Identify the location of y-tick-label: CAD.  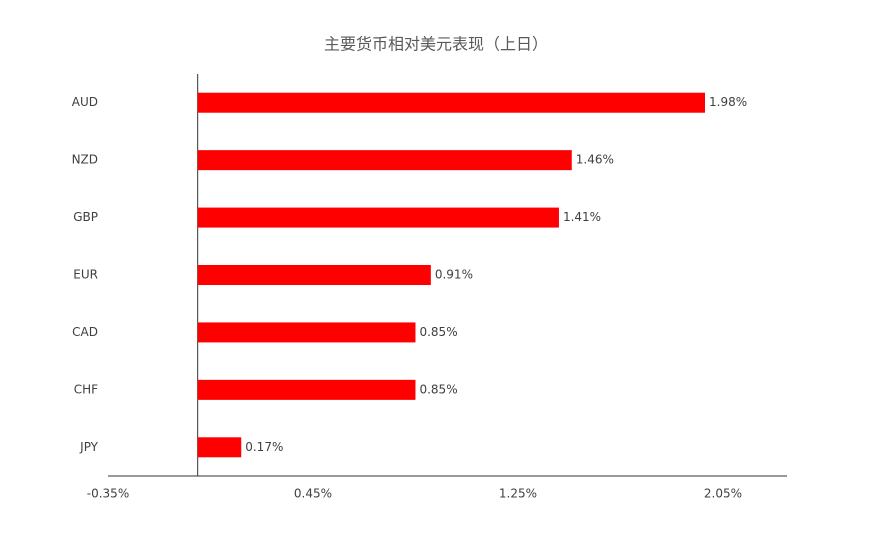
(85, 332).